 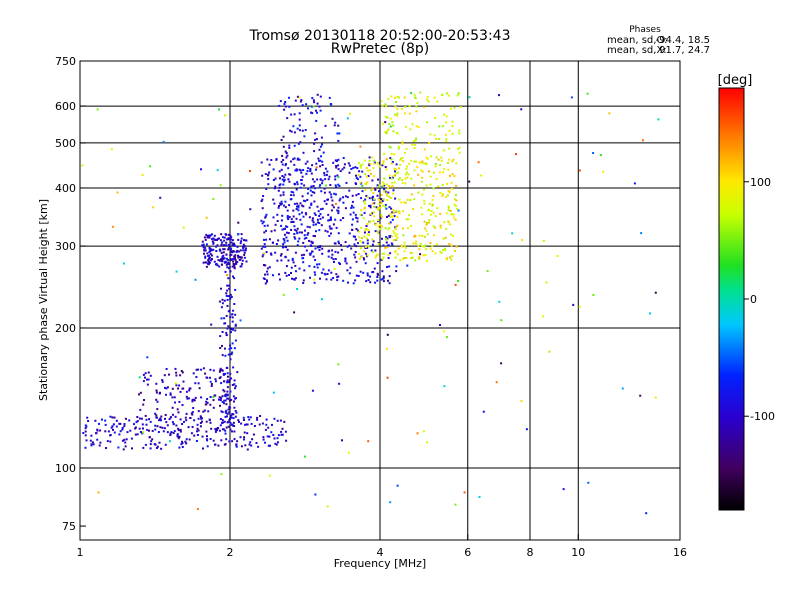 I want to click on x-tick-label: 6, so click(x=467, y=552).